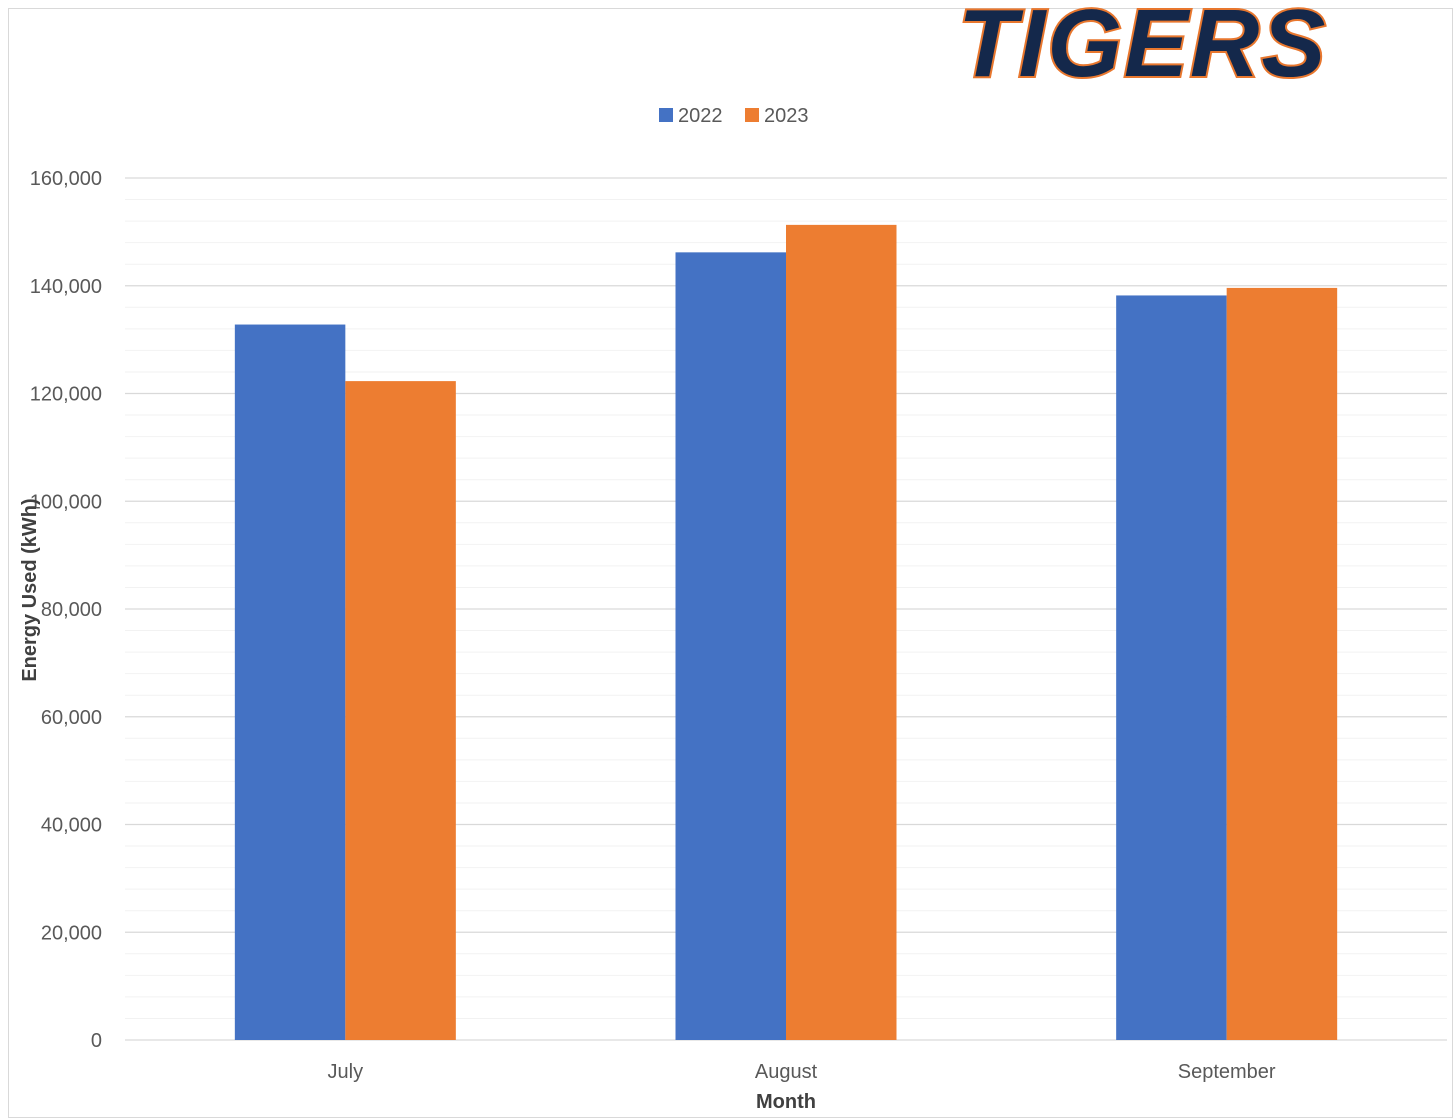 This screenshot has width=1454, height=1118. What do you see at coordinates (290, 682) in the screenshot?
I see `bar-2022-july` at bounding box center [290, 682].